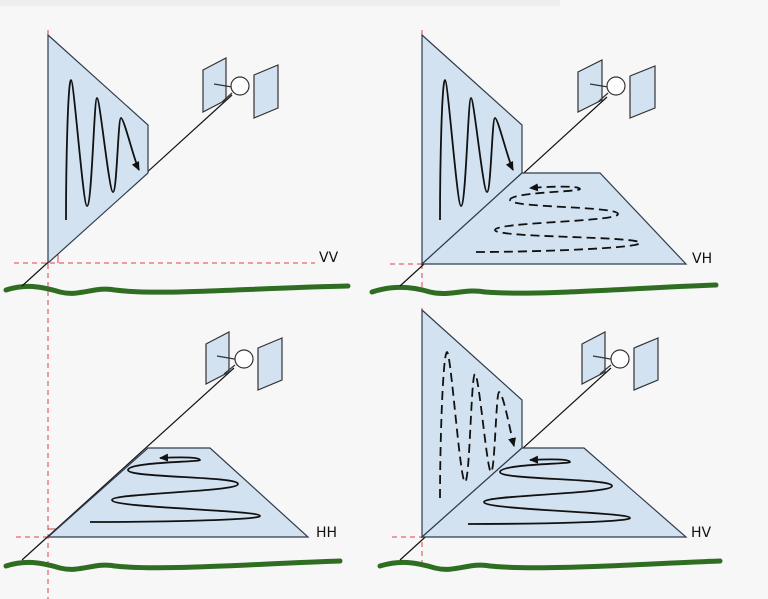  I want to click on top-strip, so click(280, 3).